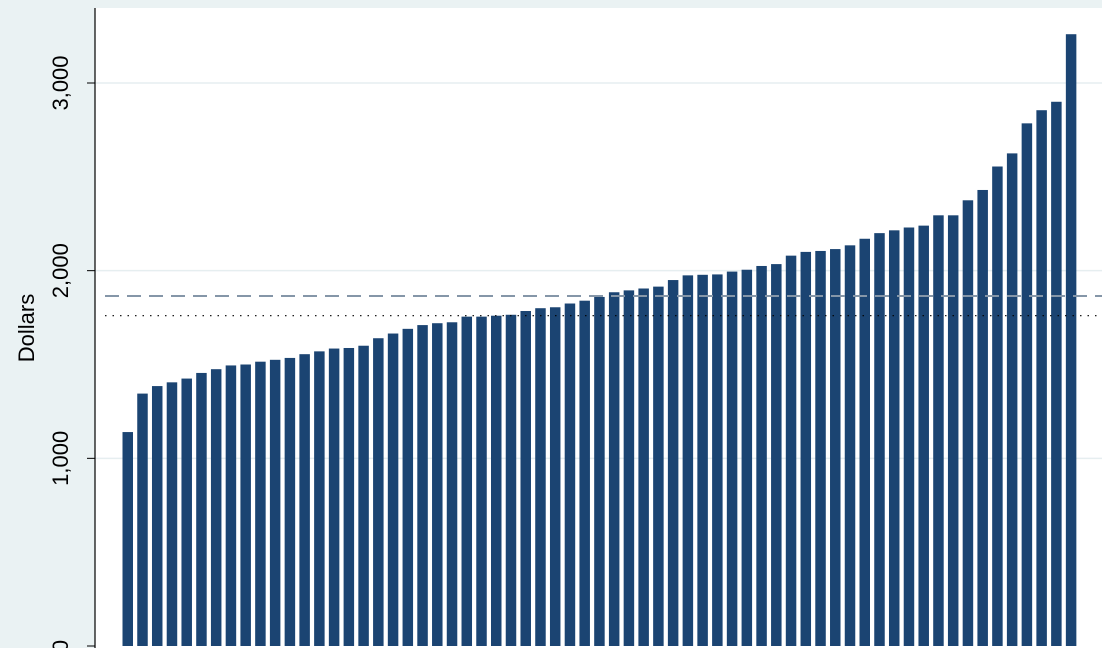 The image size is (1102, 648). What do you see at coordinates (72, 328) in the screenshot?
I see `y-axis: 0 1,000 2,000 3,000` at bounding box center [72, 328].